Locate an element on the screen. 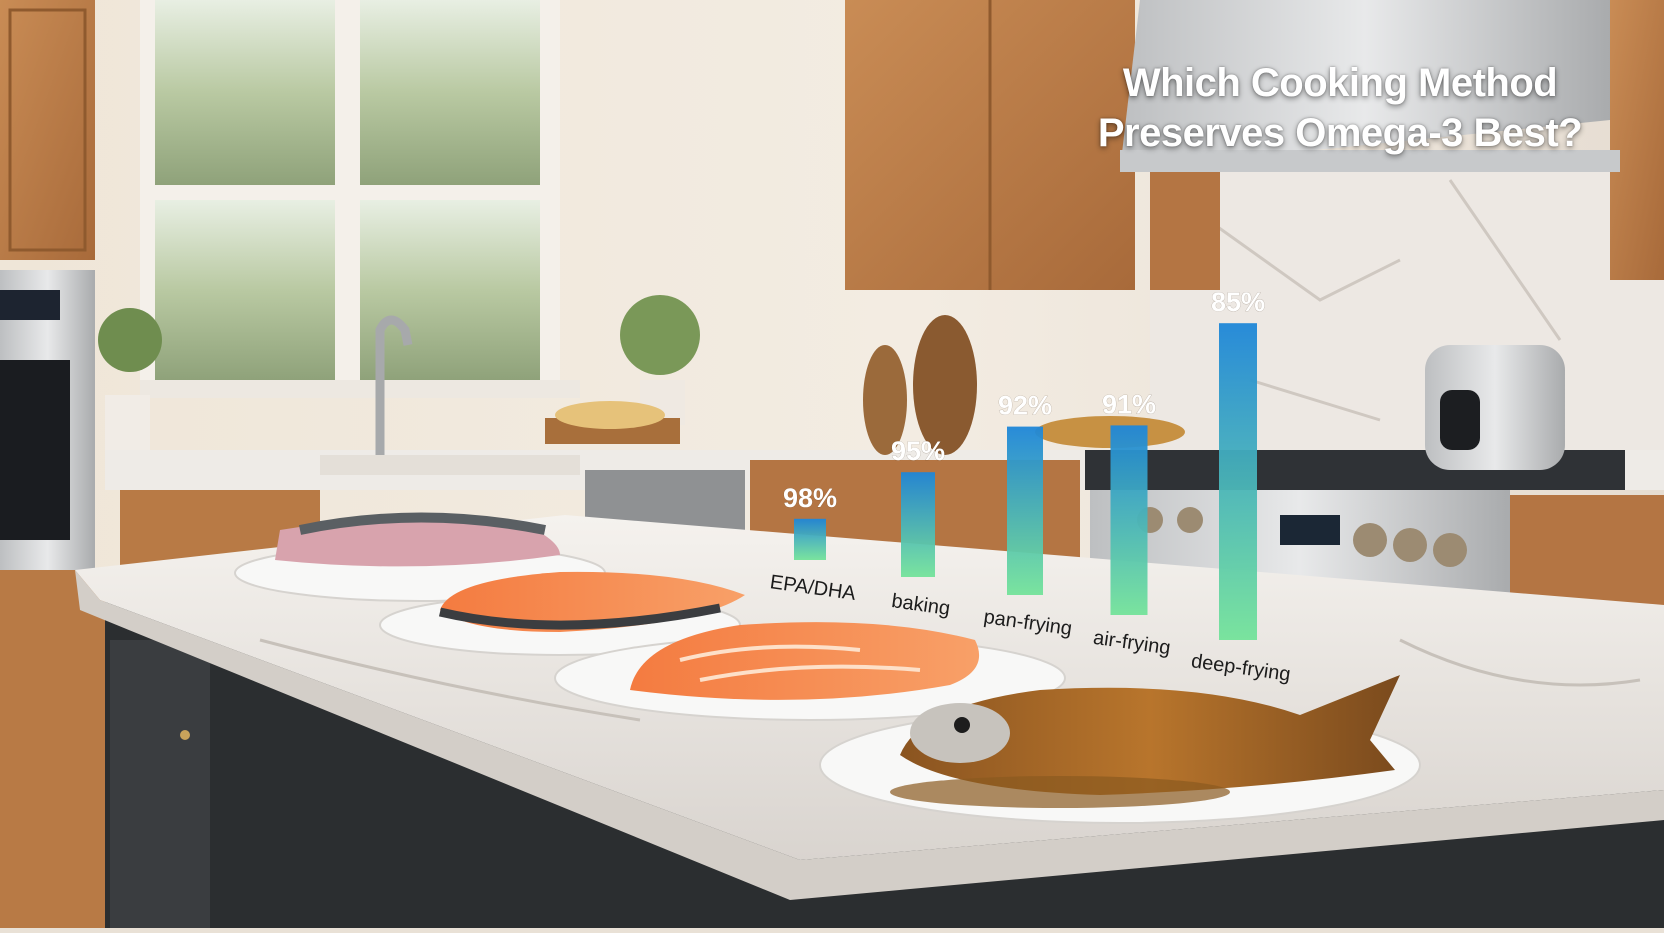  bar-epa-dha is located at coordinates (810, 539).